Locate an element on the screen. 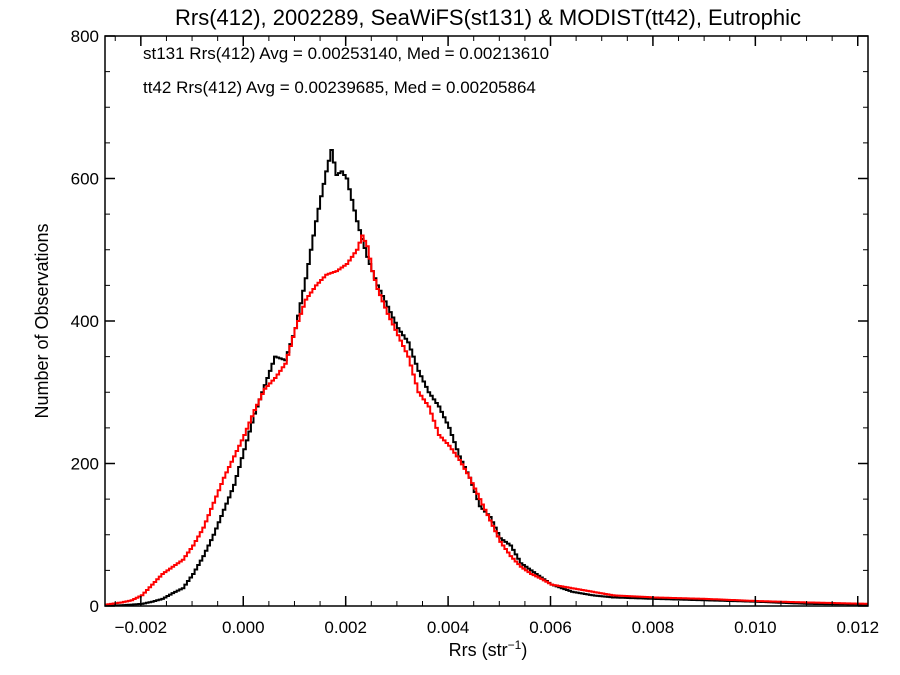  x-tick-label: 0.000 is located at coordinates (243, 627).